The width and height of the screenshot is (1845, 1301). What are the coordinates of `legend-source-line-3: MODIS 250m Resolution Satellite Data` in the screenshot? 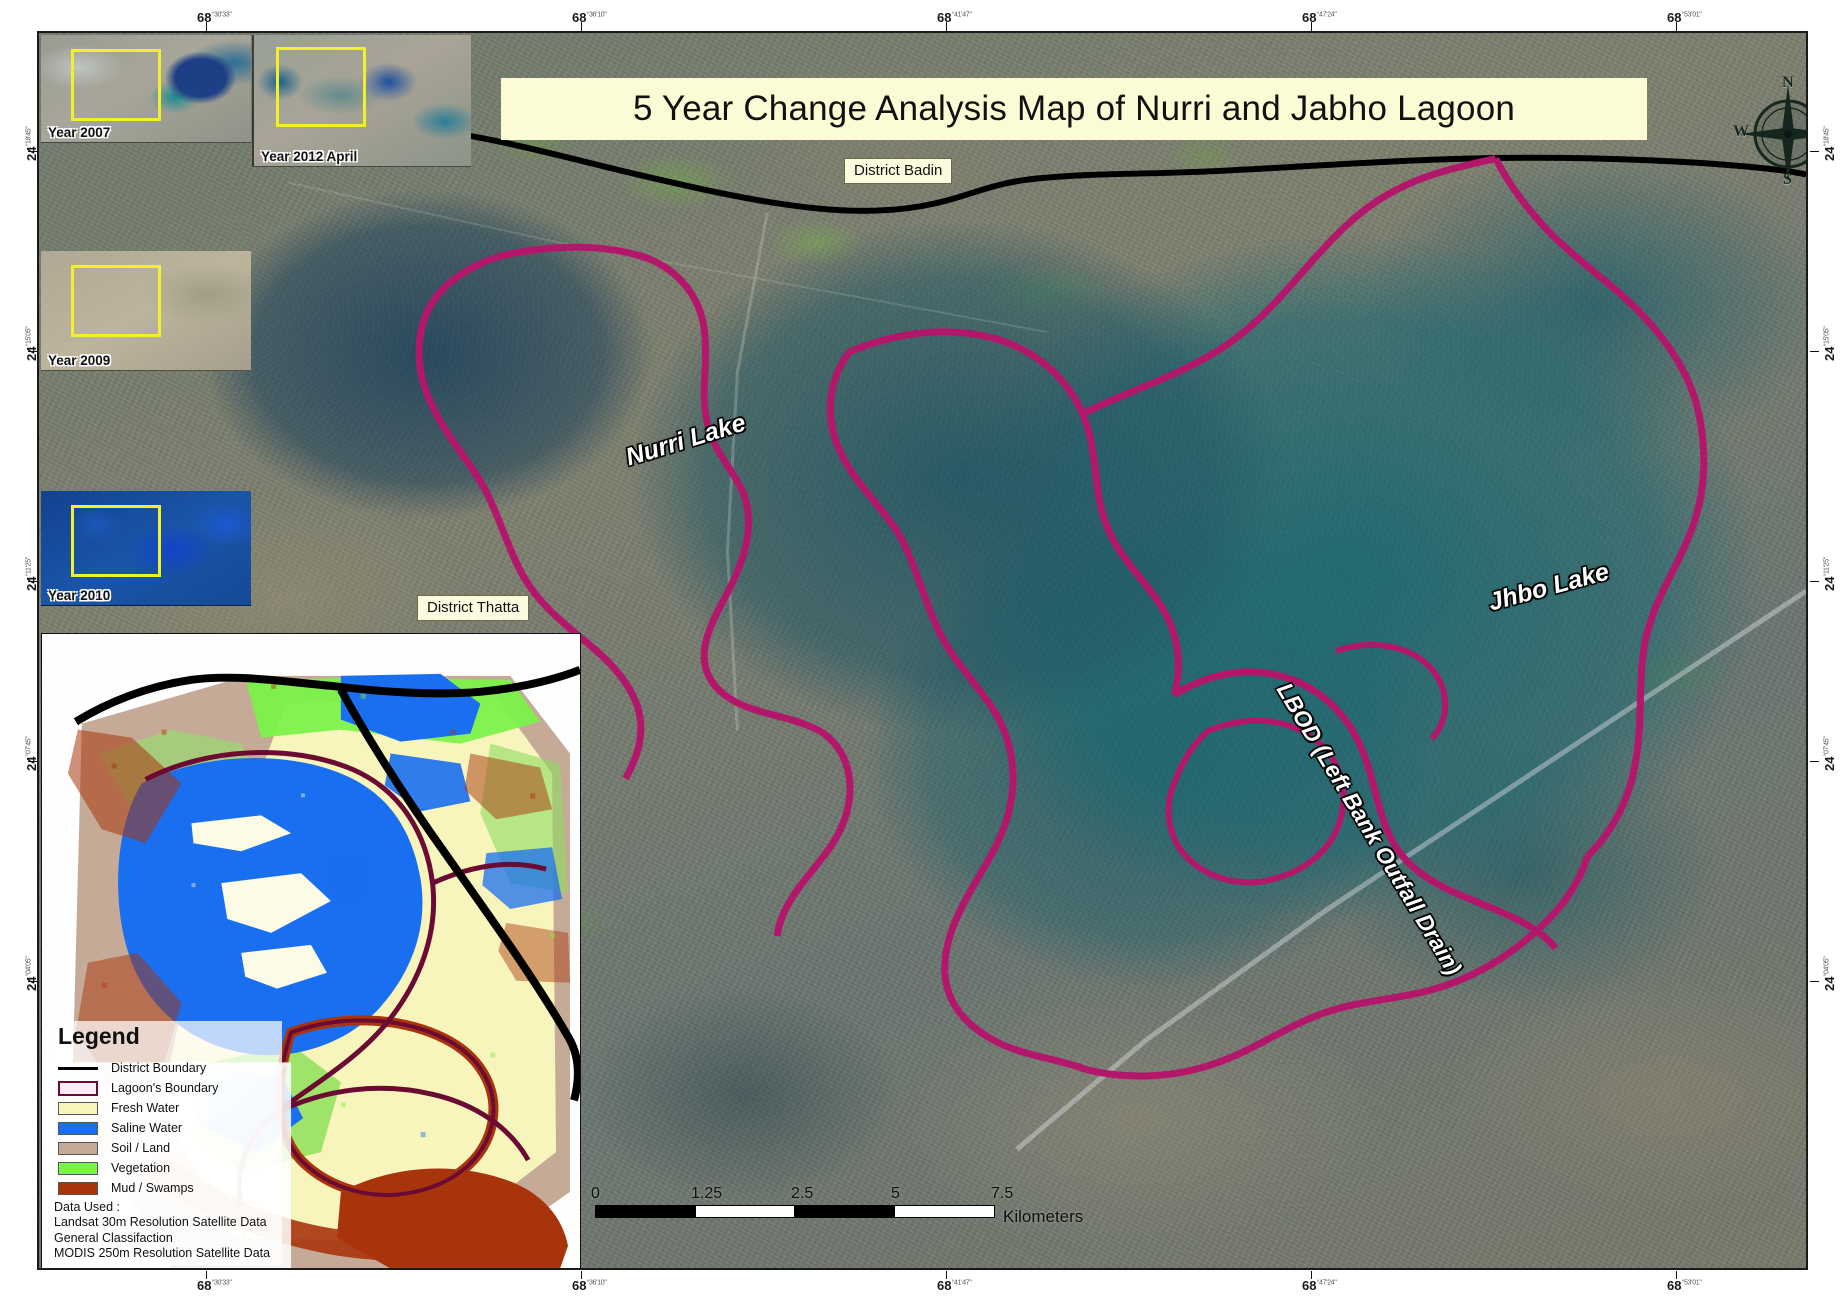 It's located at (162, 1252).